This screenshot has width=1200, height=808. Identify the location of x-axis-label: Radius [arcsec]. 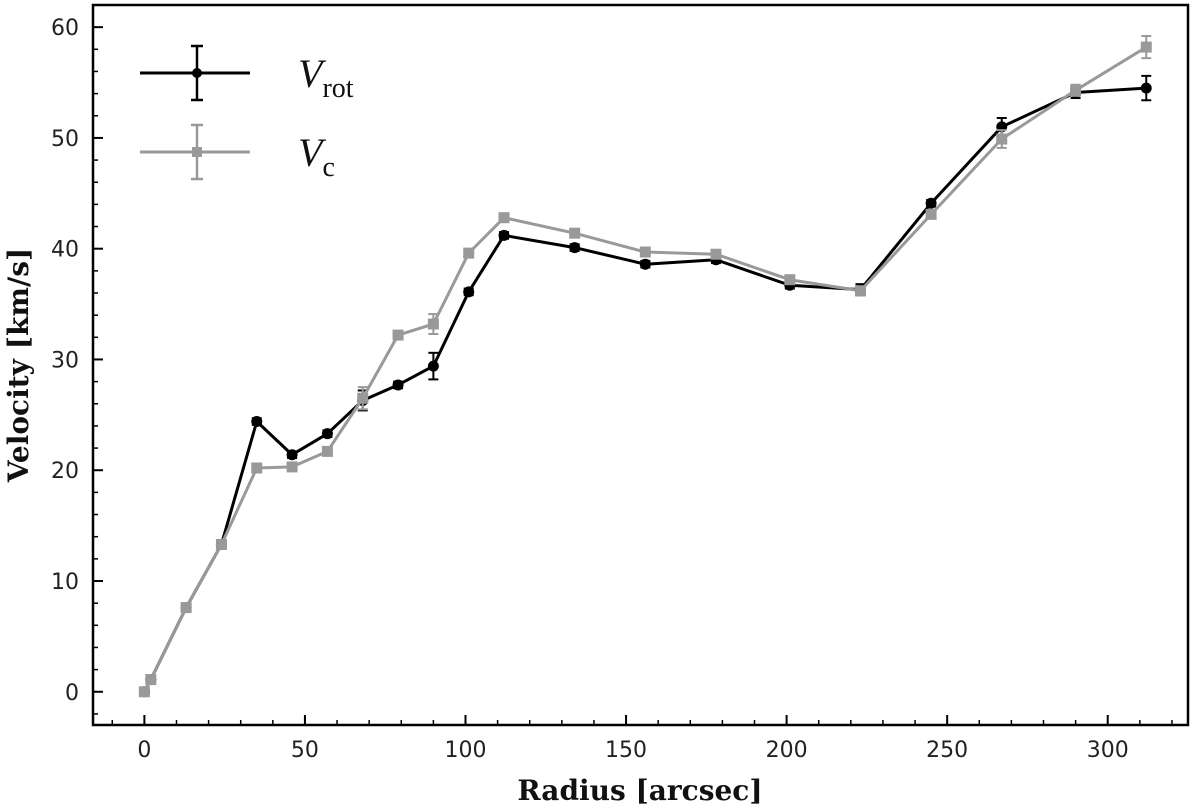
(639, 790).